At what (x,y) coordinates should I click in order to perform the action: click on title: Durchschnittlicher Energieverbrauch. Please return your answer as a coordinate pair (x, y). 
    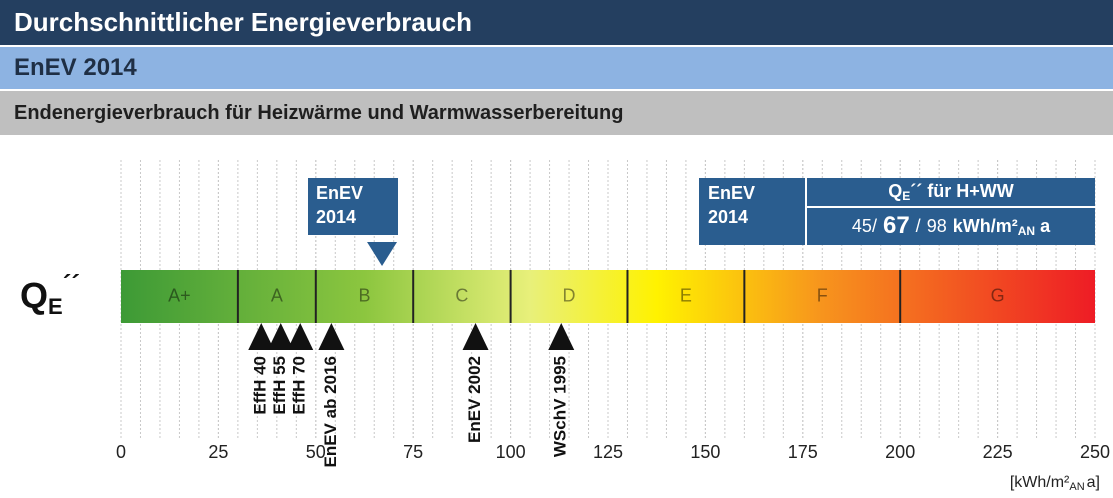
    Looking at the image, I should click on (556, 22).